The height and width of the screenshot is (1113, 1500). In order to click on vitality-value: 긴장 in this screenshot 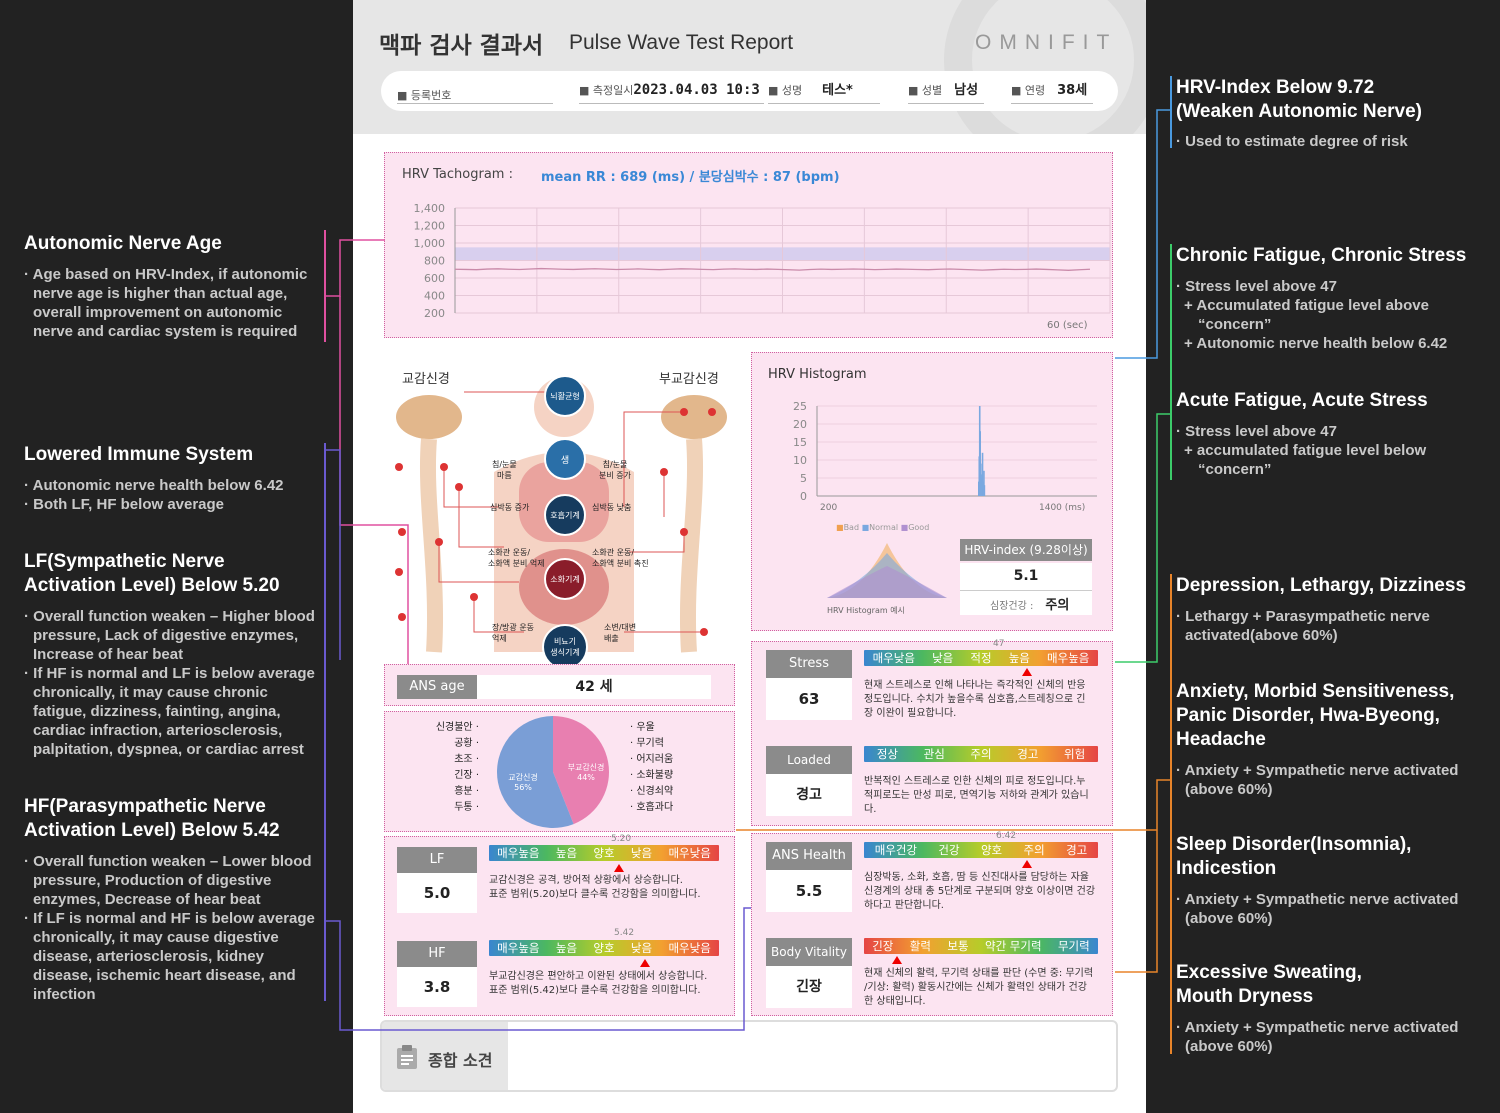, I will do `click(809, 987)`.